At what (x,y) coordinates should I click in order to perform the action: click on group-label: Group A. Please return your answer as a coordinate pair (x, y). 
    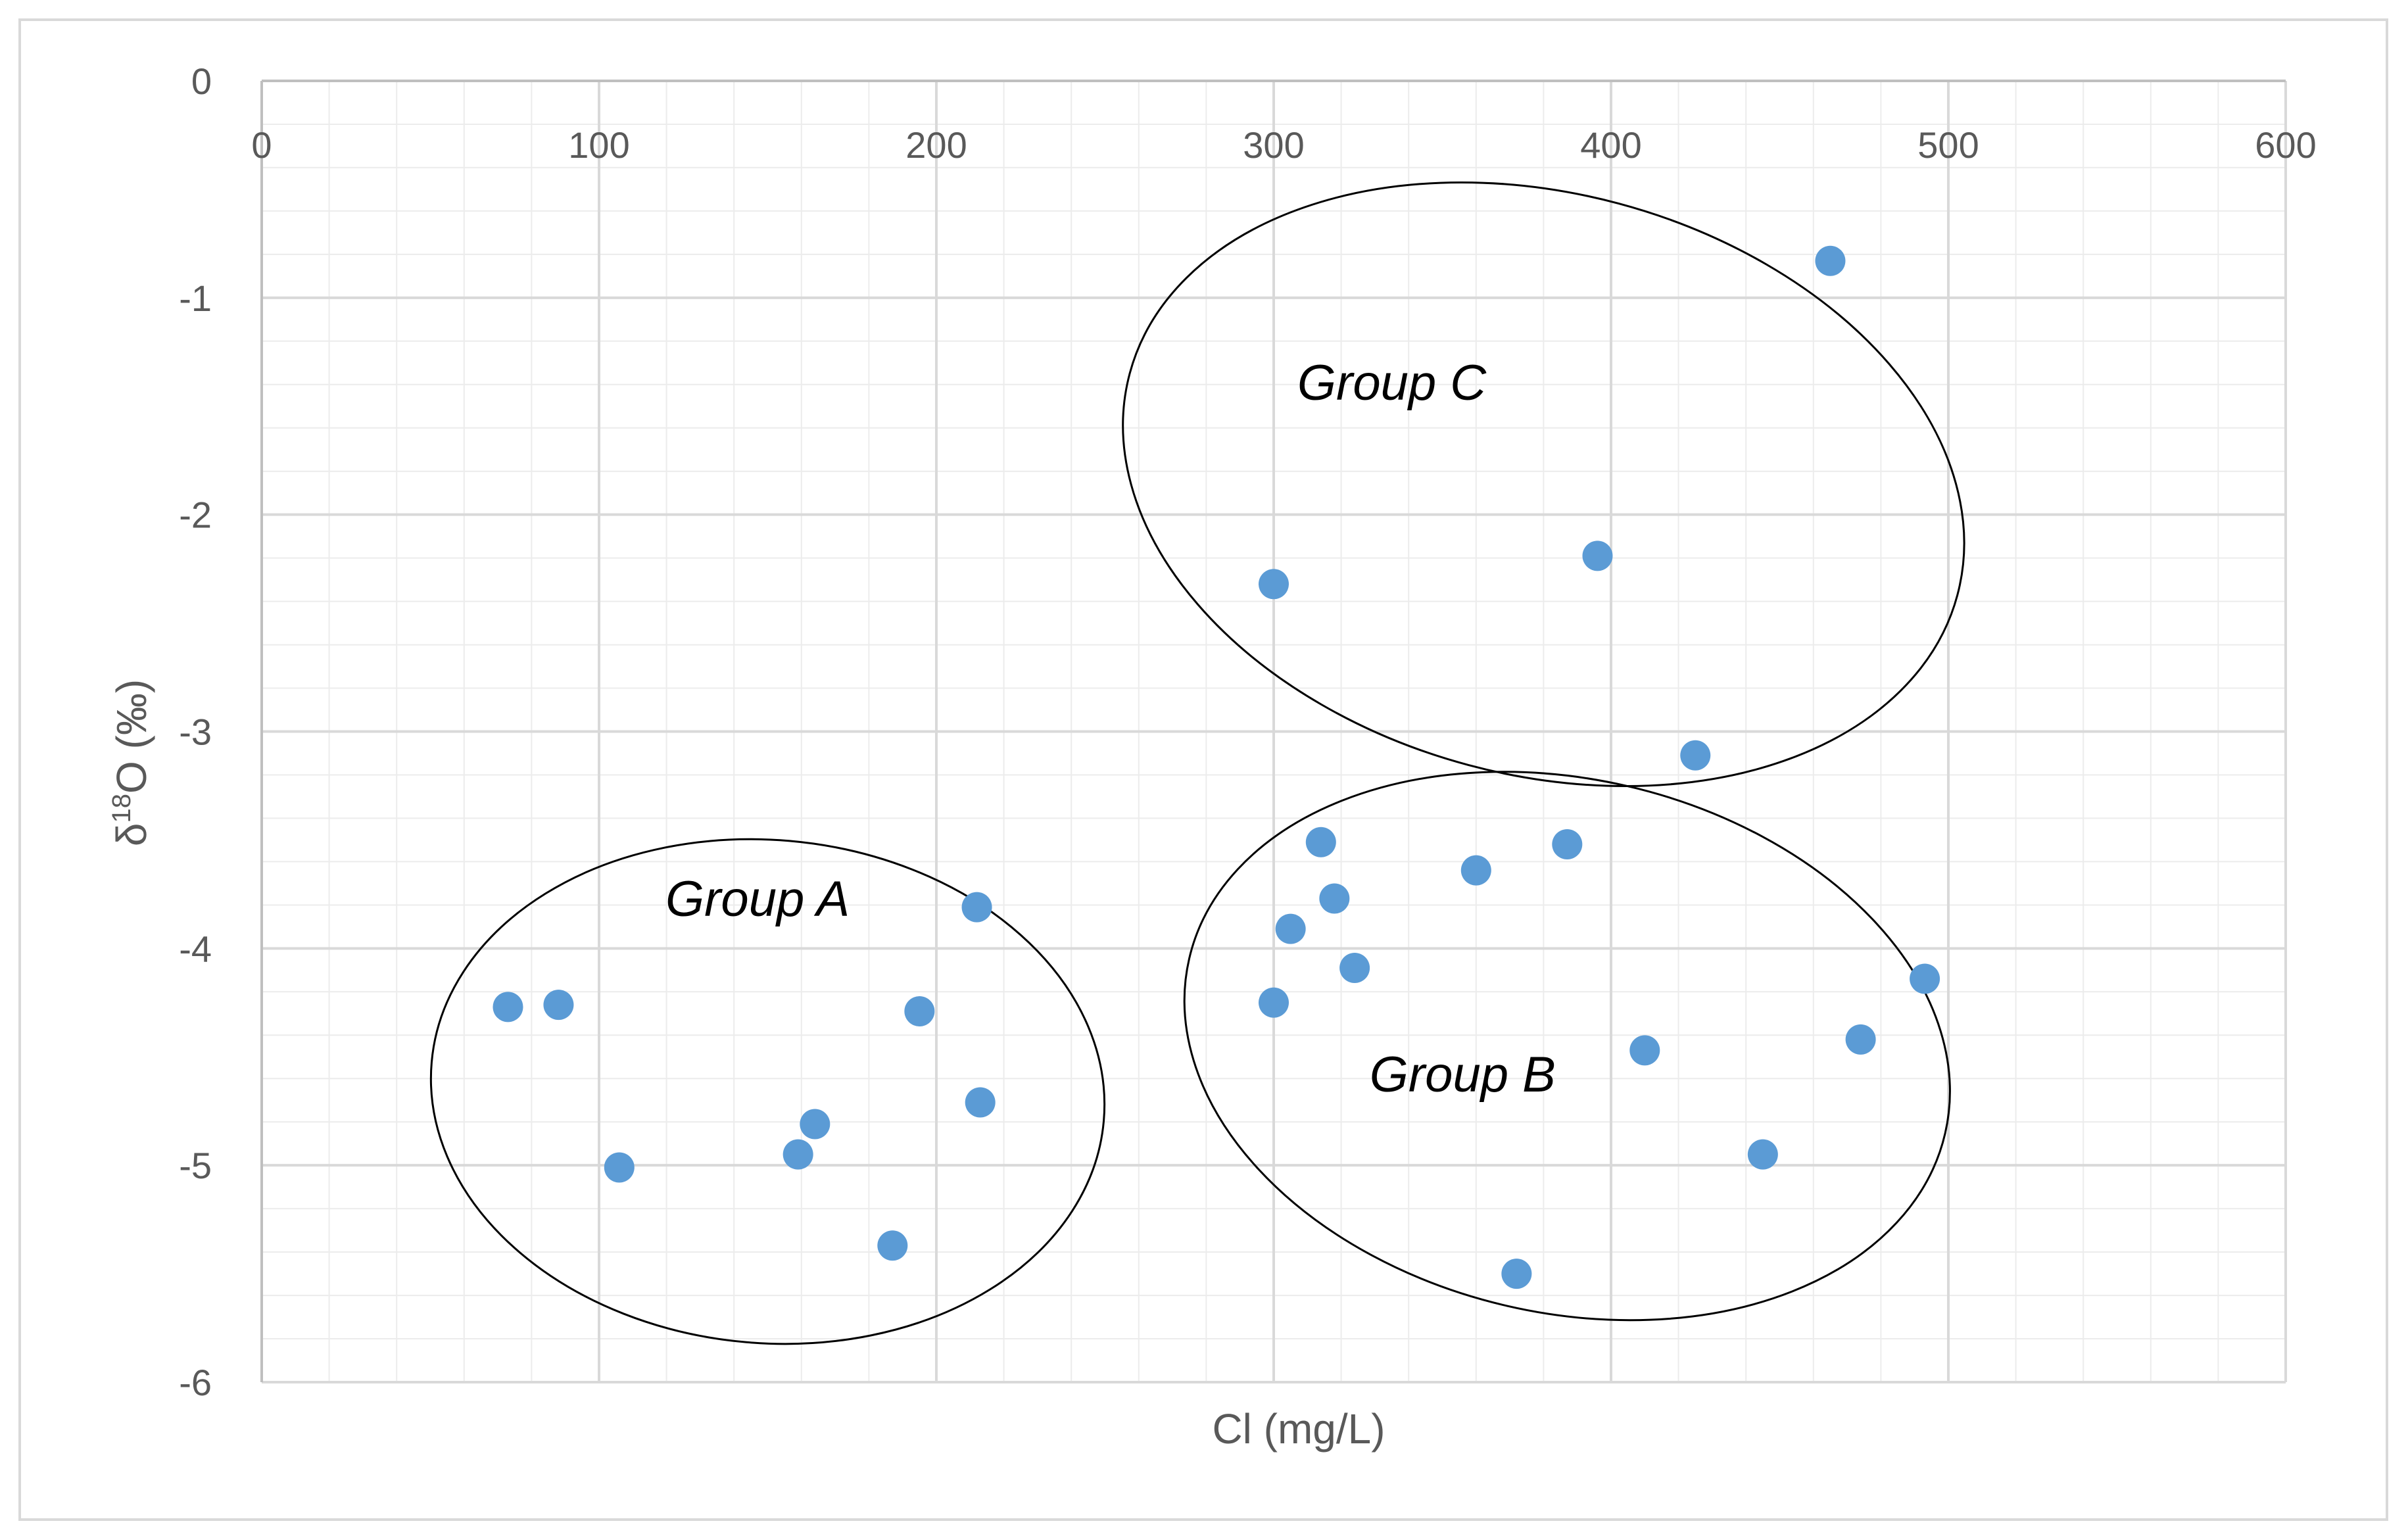
    Looking at the image, I should click on (757, 899).